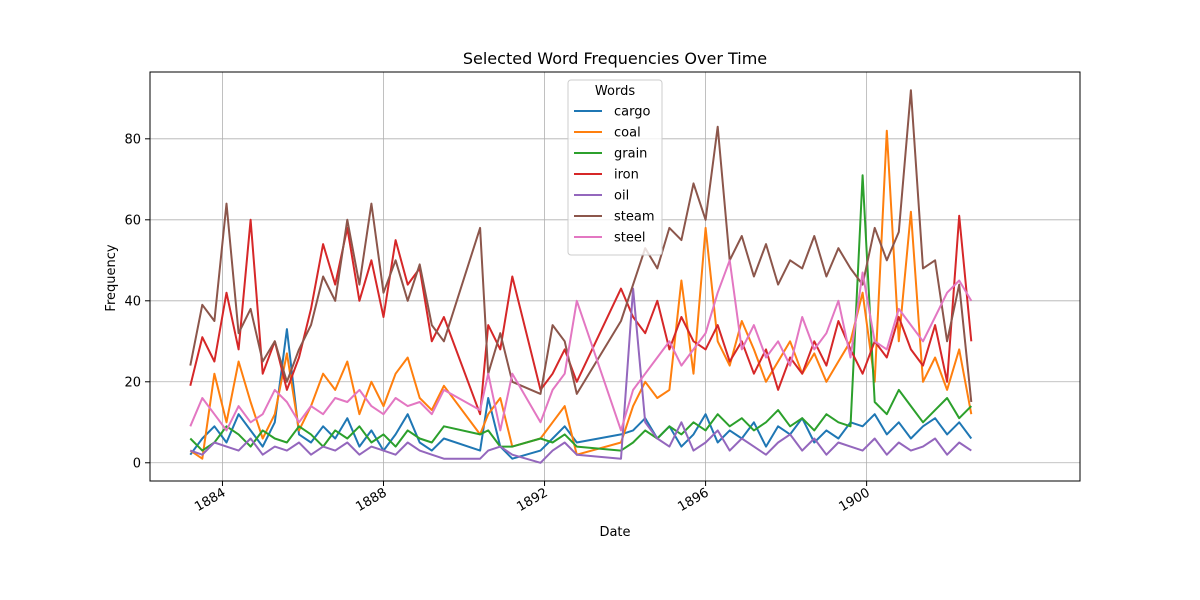 This screenshot has height=600, width=1200. Describe the element at coordinates (632, 112) in the screenshot. I see `legend-label: cargo` at that location.